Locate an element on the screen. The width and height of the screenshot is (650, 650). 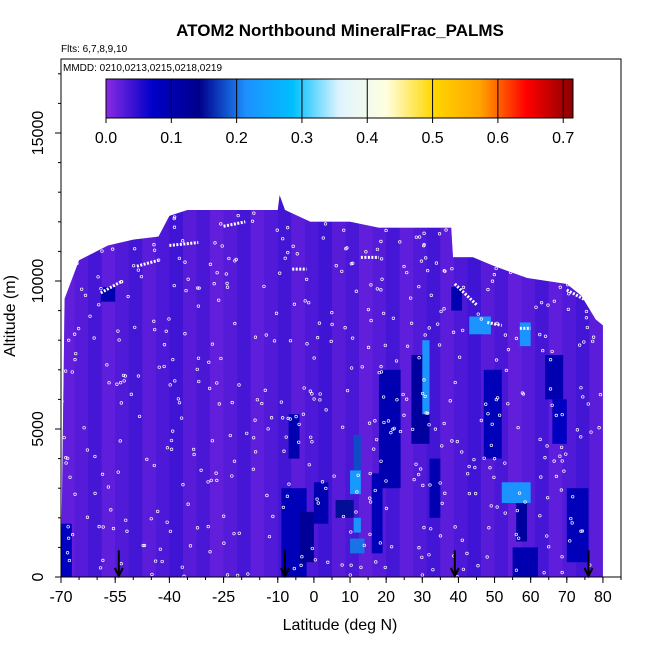
x-tick-label: 70 is located at coordinates (567, 597).